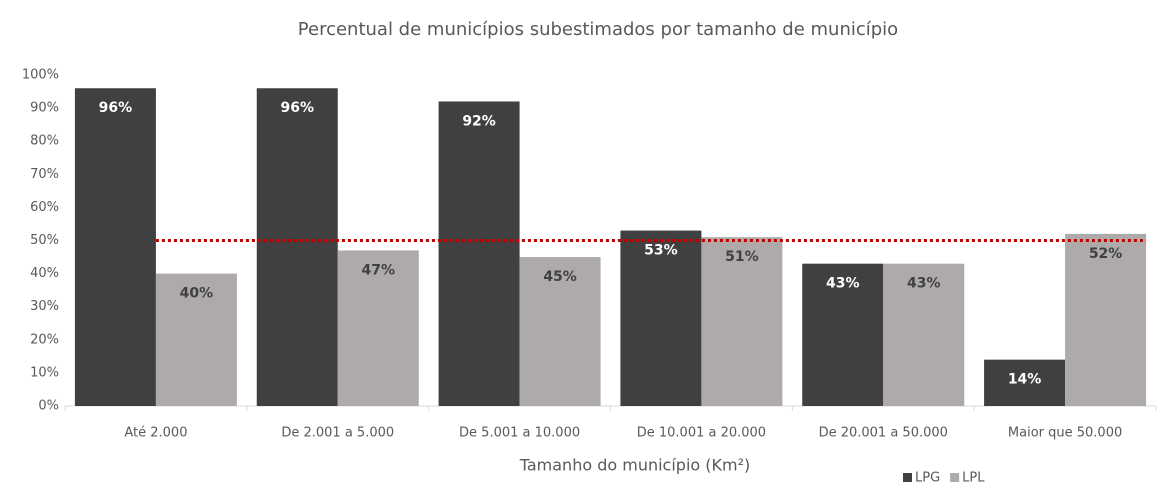 The height and width of the screenshot is (484, 1158). I want to click on data-label: 14%, so click(1025, 380).